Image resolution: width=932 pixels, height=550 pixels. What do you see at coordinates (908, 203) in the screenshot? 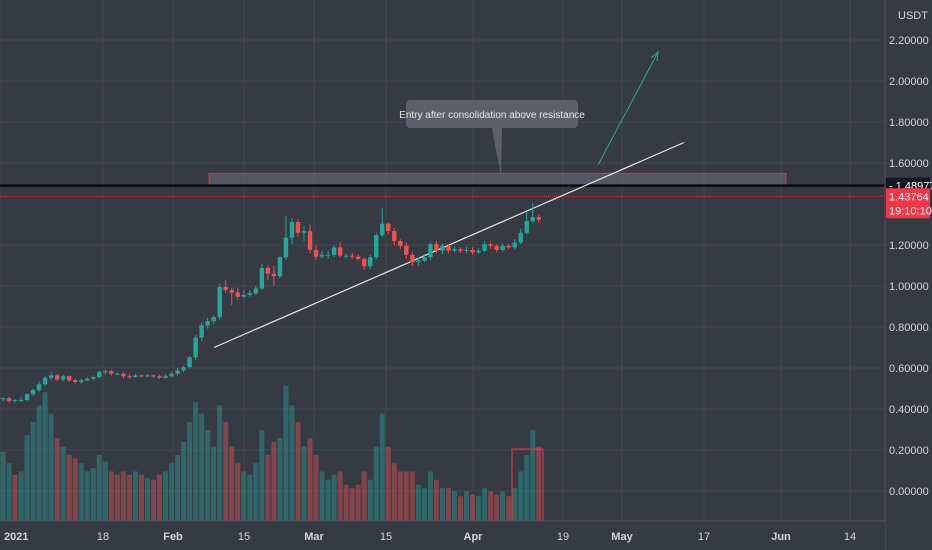
I see `current-price-tag` at bounding box center [908, 203].